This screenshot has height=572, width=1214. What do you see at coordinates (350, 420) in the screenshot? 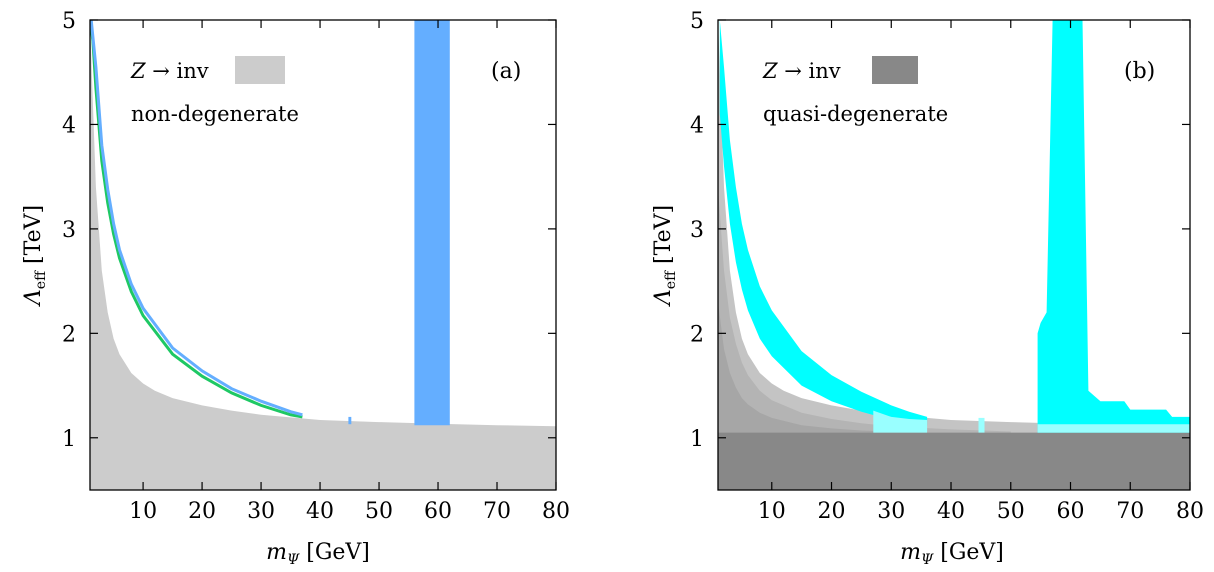
I see `allowed-spike-a` at bounding box center [350, 420].